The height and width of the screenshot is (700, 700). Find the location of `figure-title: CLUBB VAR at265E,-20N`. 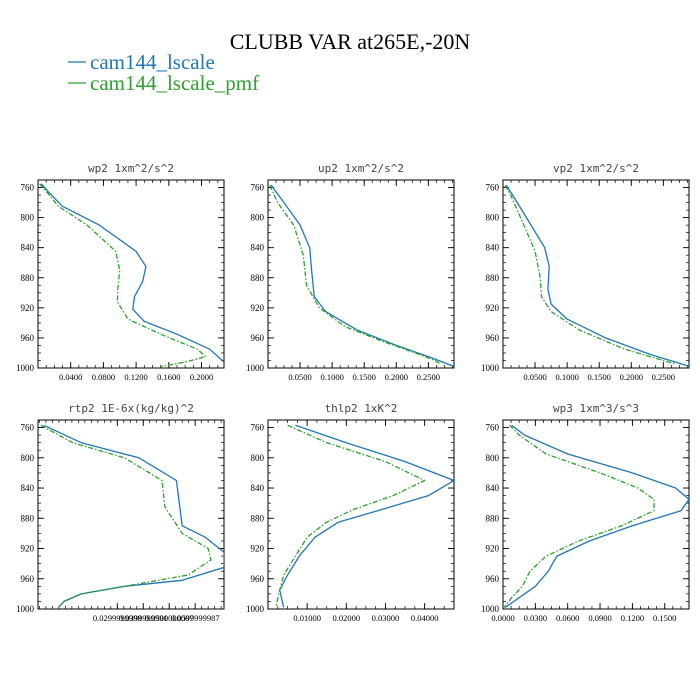

figure-title: CLUBB VAR at265E,-20N is located at coordinates (350, 41).